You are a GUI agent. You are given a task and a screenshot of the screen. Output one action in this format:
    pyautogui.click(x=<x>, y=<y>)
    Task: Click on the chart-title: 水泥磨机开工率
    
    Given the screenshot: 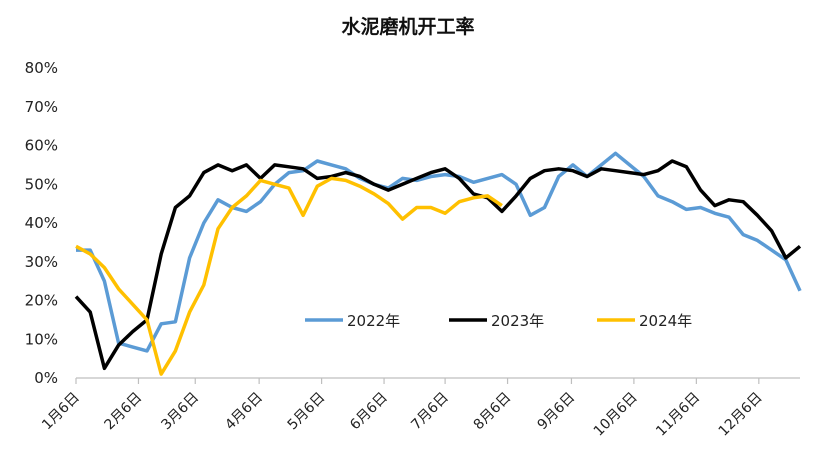 What is the action you would take?
    pyautogui.click(x=408, y=27)
    